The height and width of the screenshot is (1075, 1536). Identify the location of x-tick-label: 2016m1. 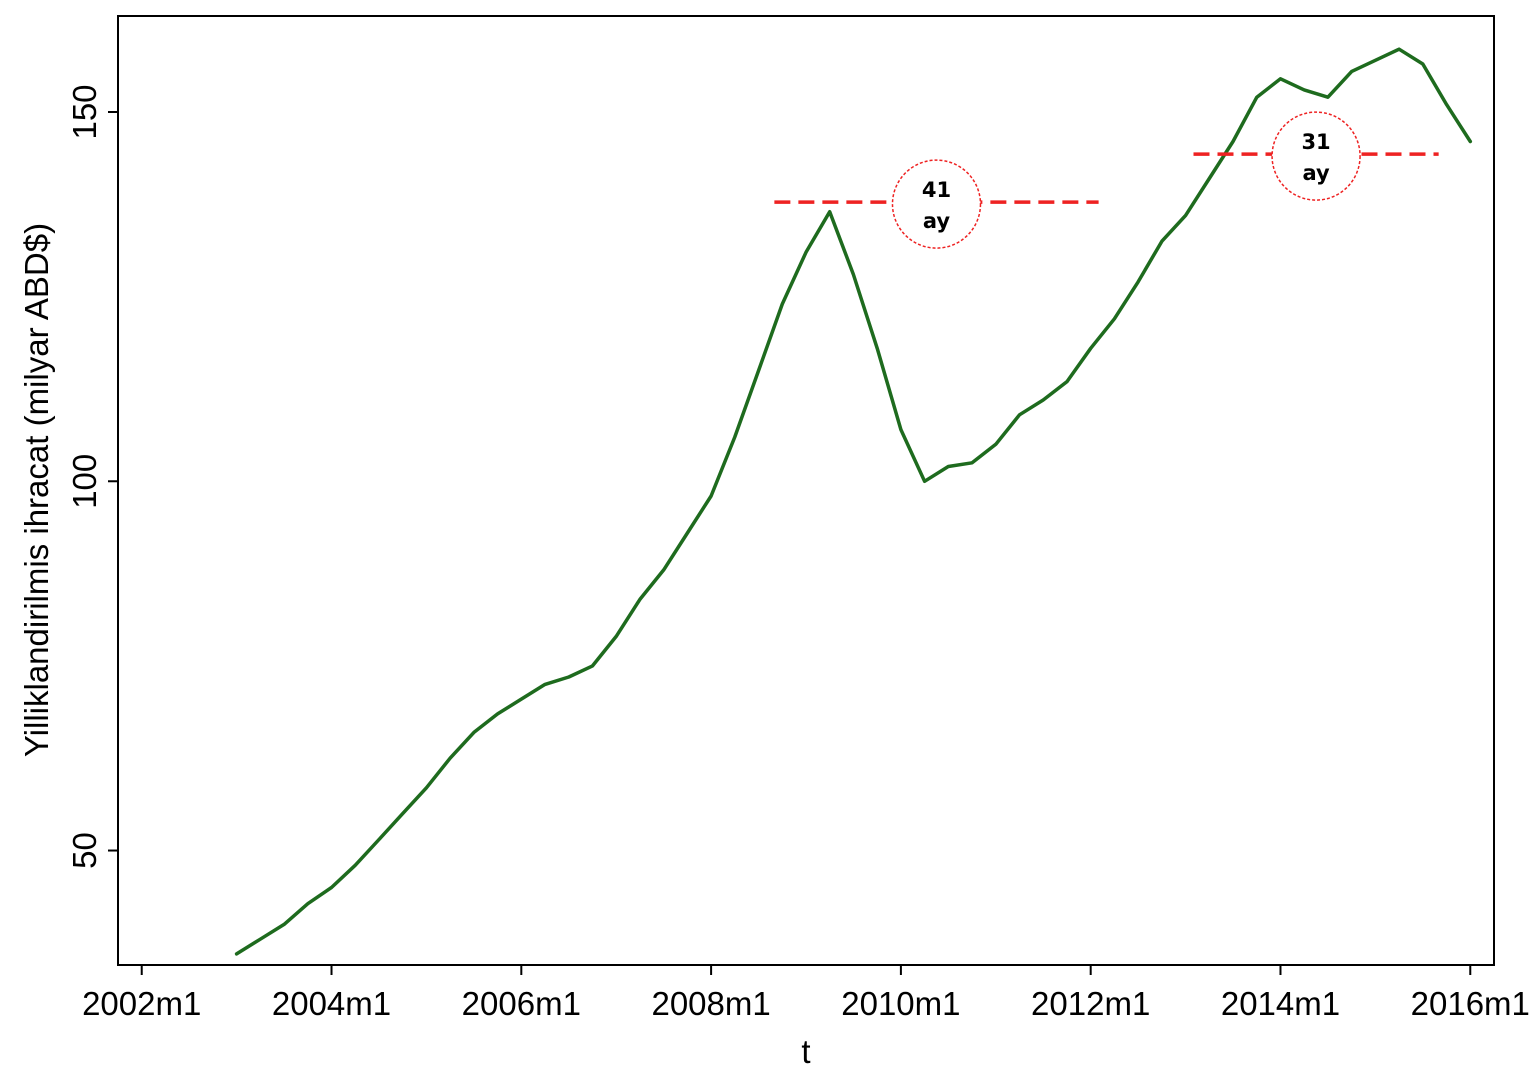
(1470, 1003).